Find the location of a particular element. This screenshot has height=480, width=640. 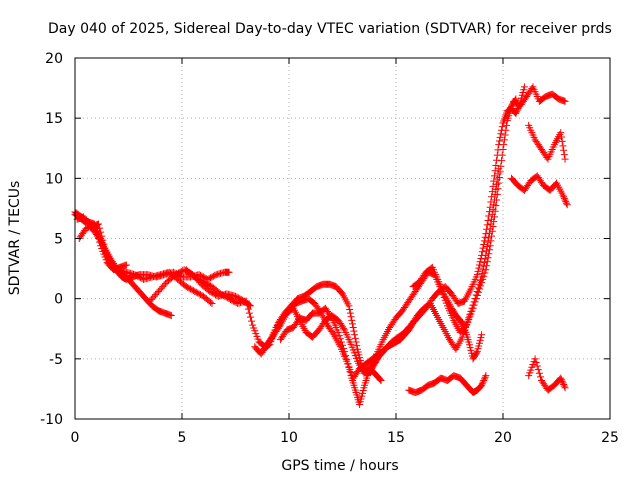

y-tick-label: 5 is located at coordinates (58, 240).